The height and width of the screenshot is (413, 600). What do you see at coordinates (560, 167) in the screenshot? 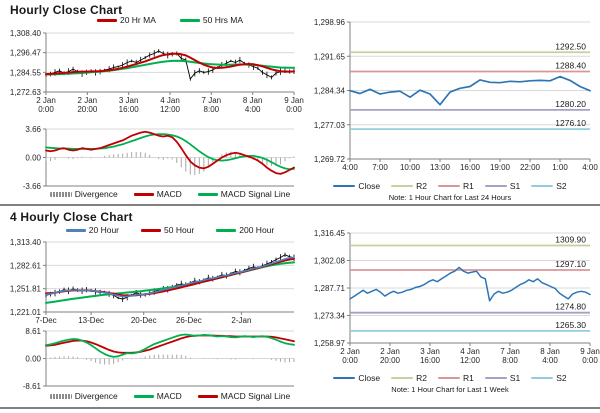
I see `svg-text: 1:00` at bounding box center [560, 167].